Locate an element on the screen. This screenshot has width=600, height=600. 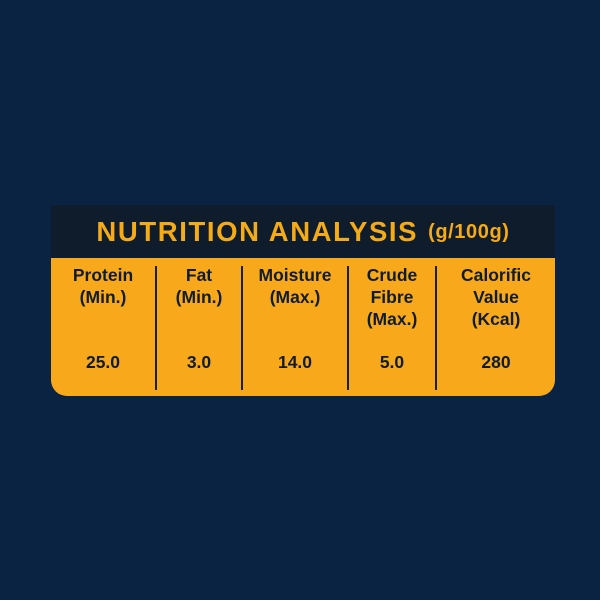
column-header-line: Value is located at coordinates (496, 297).